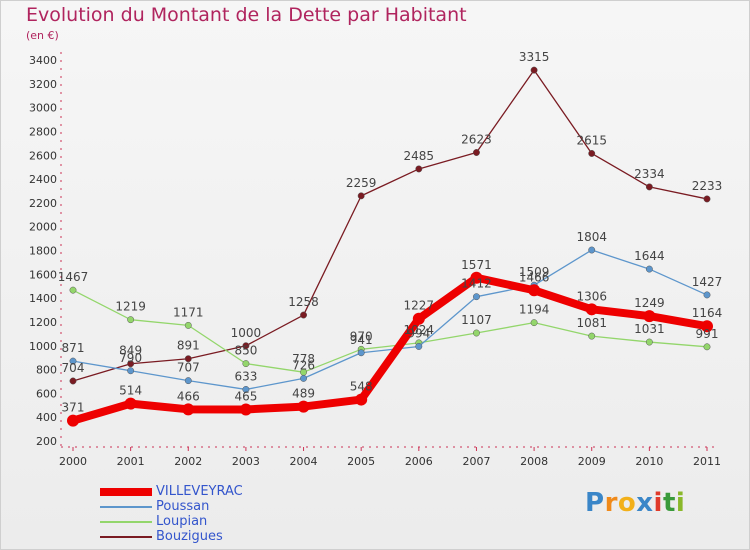  What do you see at coordinates (361, 183) in the screenshot?
I see `data-label: 2259` at bounding box center [361, 183].